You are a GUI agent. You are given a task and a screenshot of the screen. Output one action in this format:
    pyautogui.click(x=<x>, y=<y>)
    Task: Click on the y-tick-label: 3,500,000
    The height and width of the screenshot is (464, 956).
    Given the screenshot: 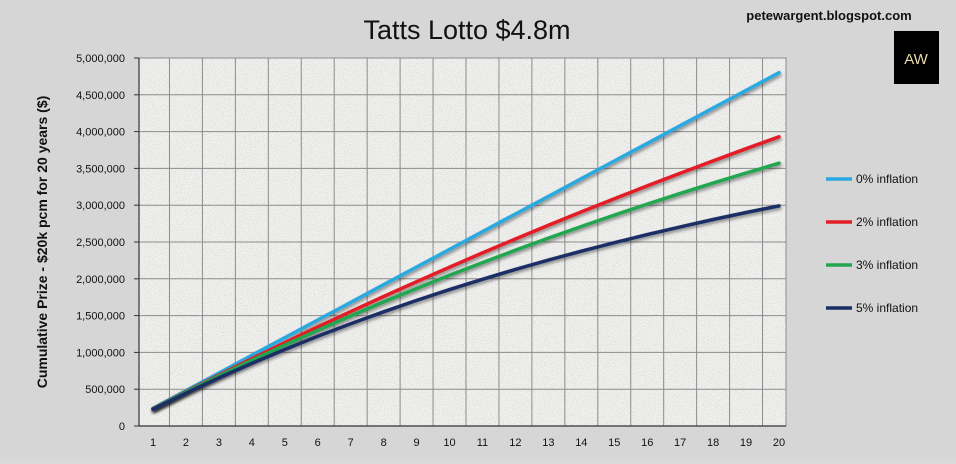 What is the action you would take?
    pyautogui.click(x=100, y=169)
    